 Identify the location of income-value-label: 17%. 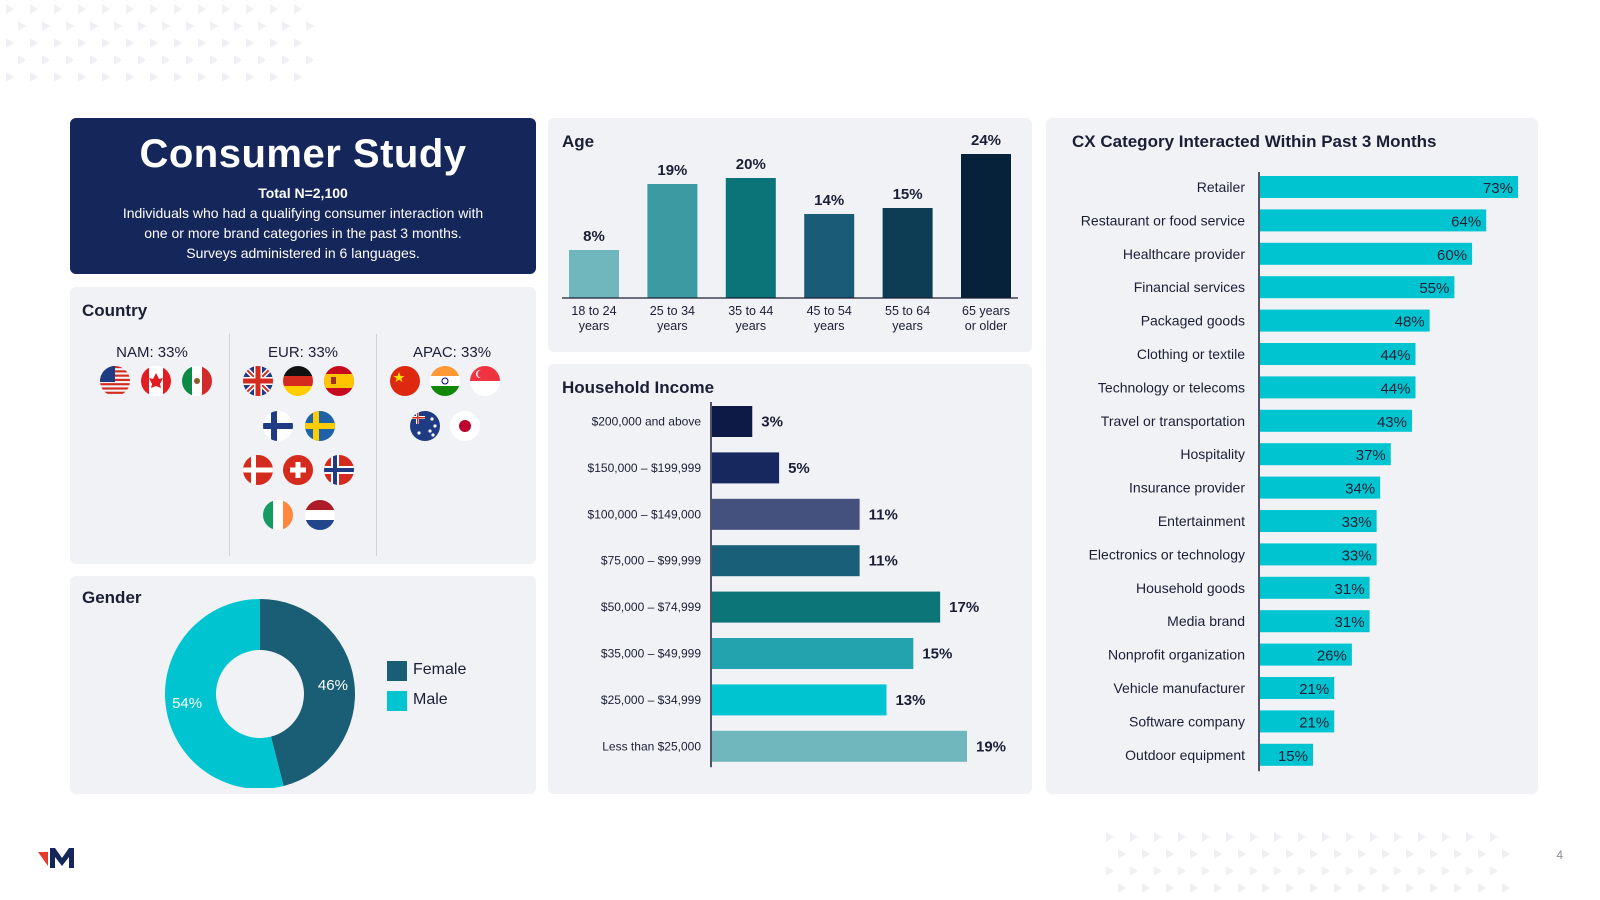
(964, 607).